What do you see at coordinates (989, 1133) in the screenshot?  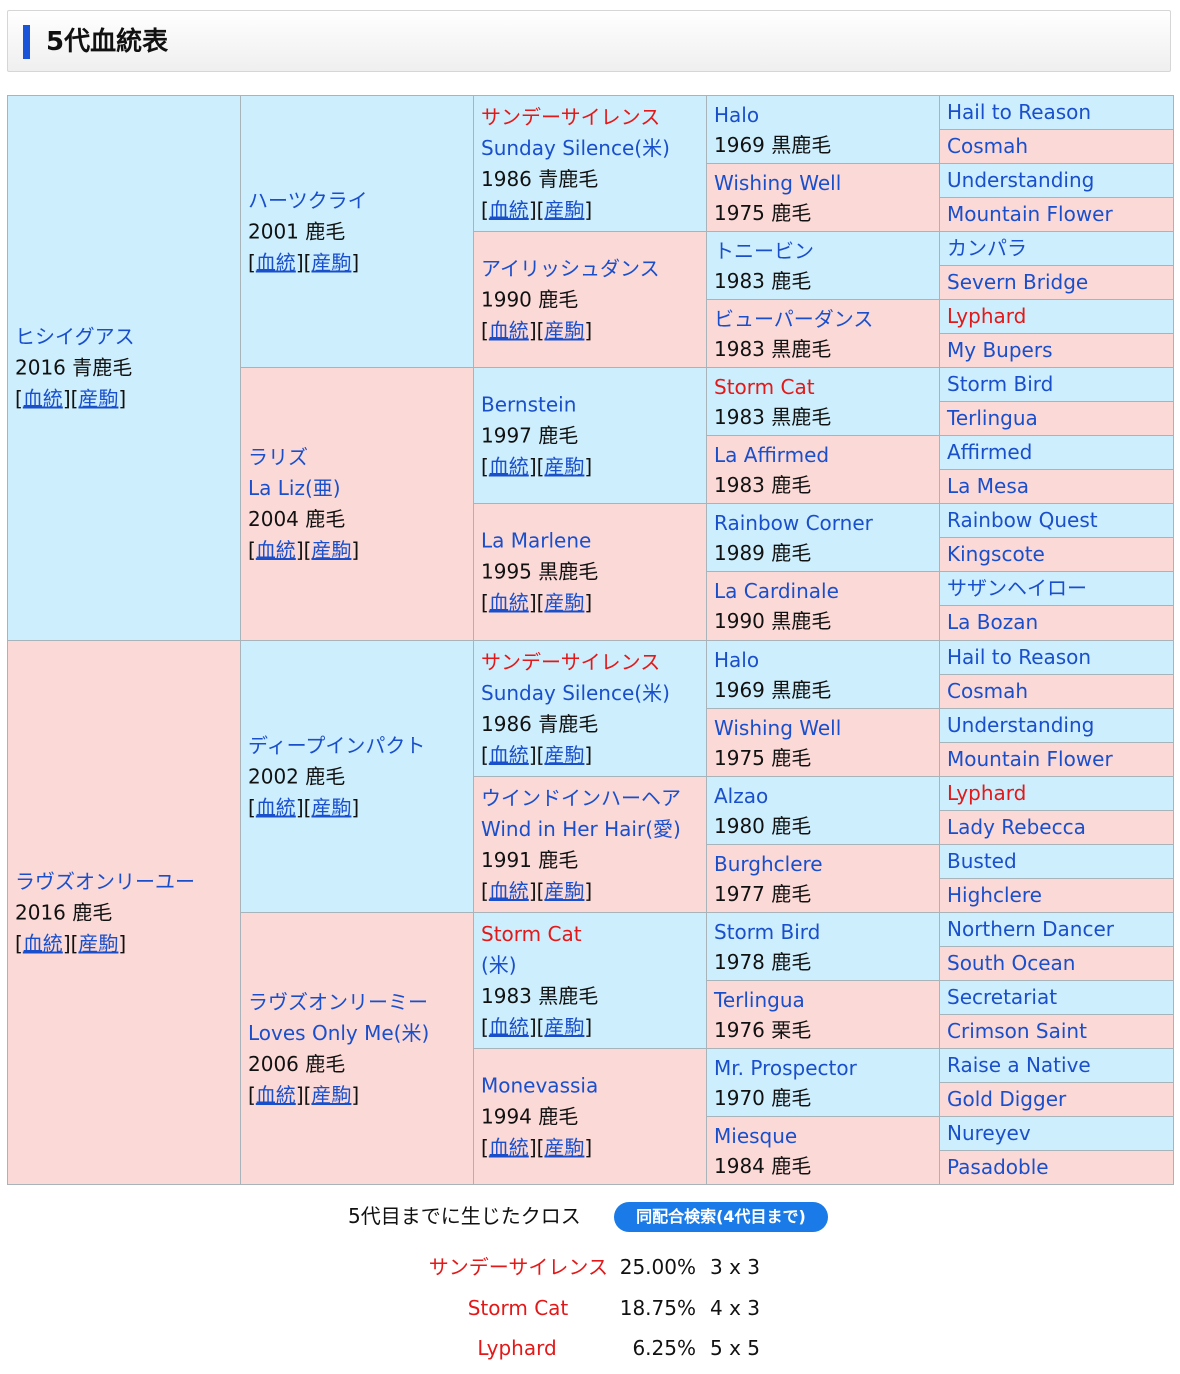 I see `horse-name-link: Nureyev` at bounding box center [989, 1133].